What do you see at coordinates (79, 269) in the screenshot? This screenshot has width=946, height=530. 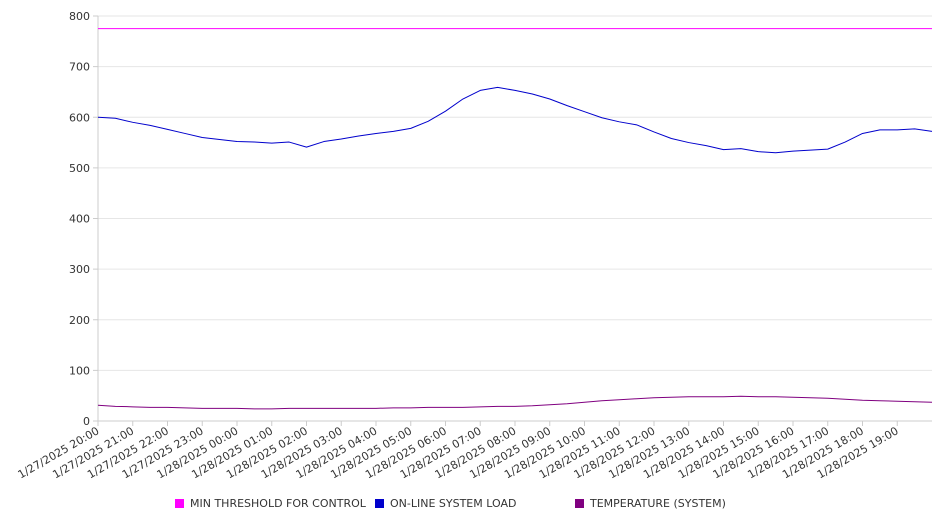 I see `y-tick-label: 300` at bounding box center [79, 269].